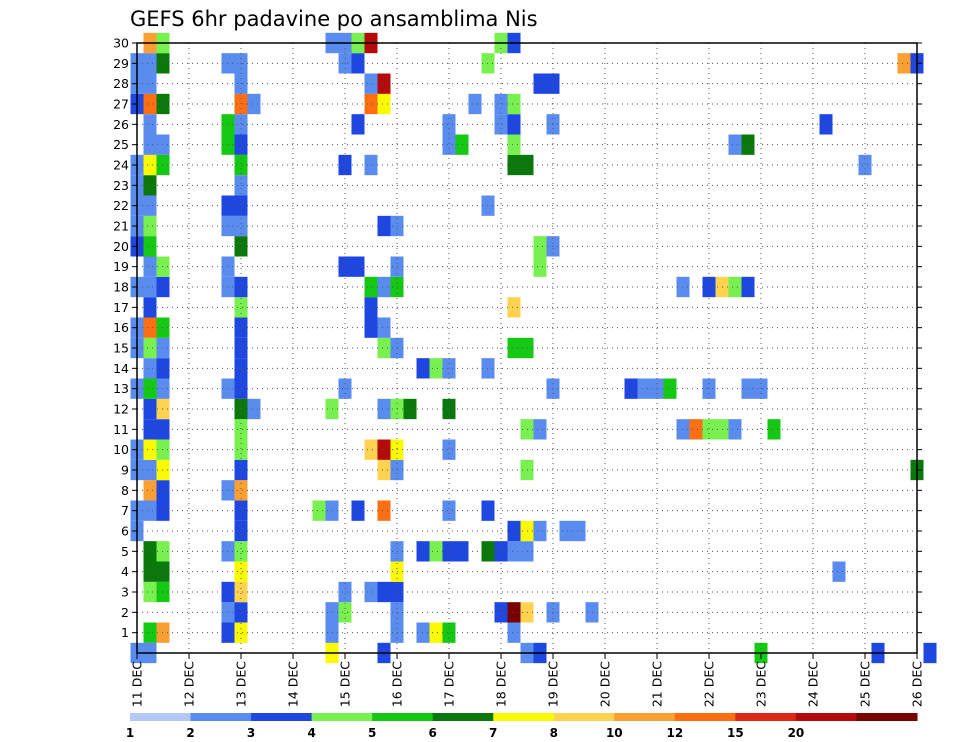 This screenshot has height=742, width=960. Describe the element at coordinates (121, 348) in the screenshot. I see `y-tick-label: 15` at that location.